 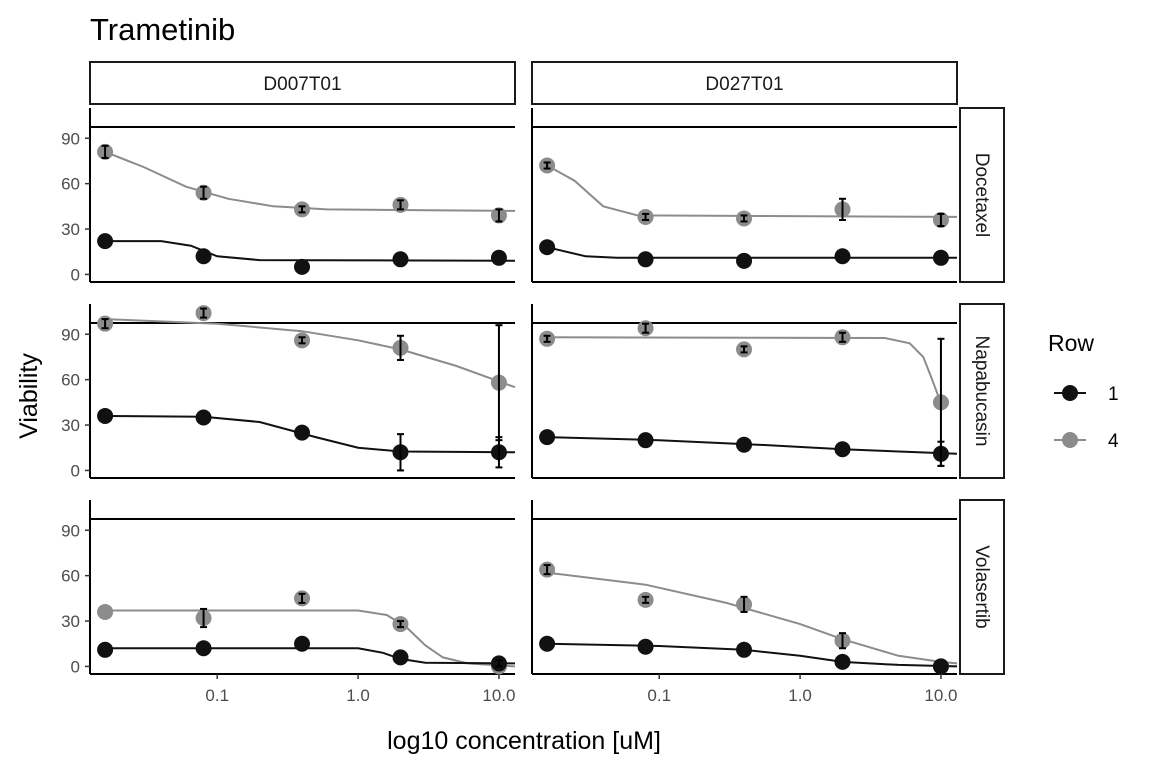 What do you see at coordinates (1113, 394) in the screenshot?
I see `legend-label: 1` at bounding box center [1113, 394].